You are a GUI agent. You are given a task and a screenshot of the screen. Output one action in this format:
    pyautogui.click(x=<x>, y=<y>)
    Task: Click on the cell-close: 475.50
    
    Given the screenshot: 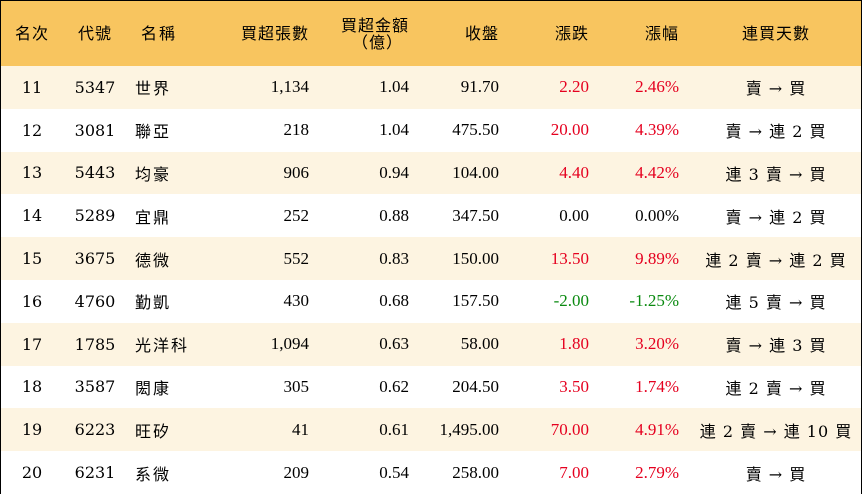 What is the action you would take?
    pyautogui.click(x=475, y=130)
    